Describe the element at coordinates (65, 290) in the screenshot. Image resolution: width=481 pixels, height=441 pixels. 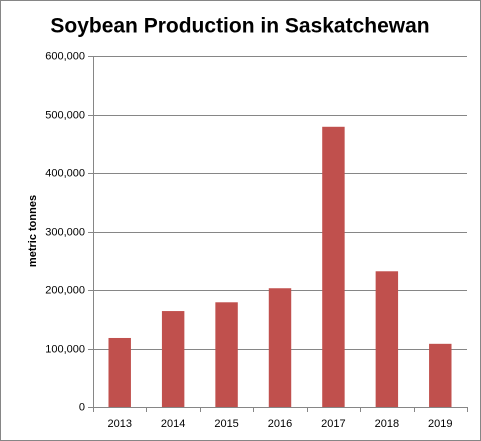
I see `y-tick-label: 200,000` at that location.